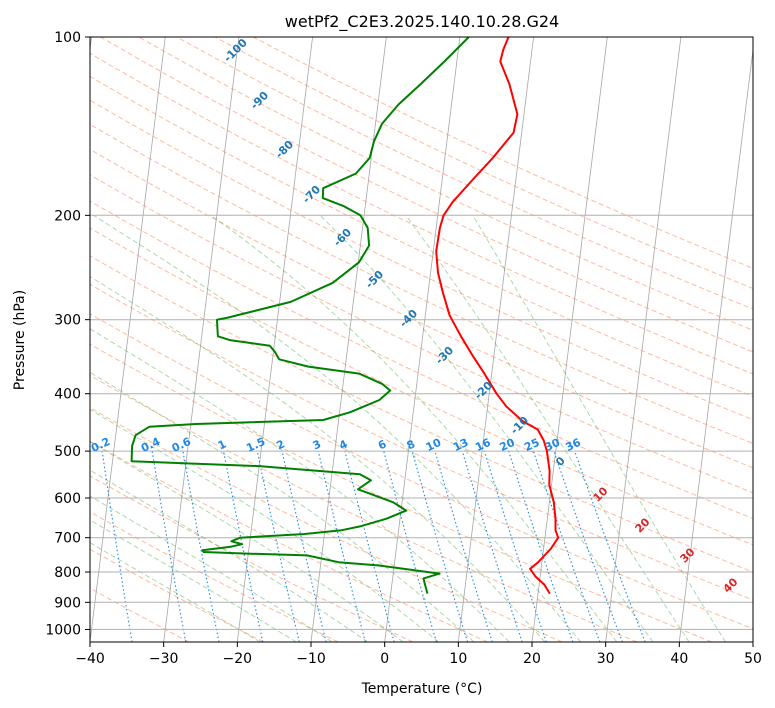 The height and width of the screenshot is (708, 775). What do you see at coordinates (434, 445) in the screenshot?
I see `mixing-ratio-label: 10` at bounding box center [434, 445].